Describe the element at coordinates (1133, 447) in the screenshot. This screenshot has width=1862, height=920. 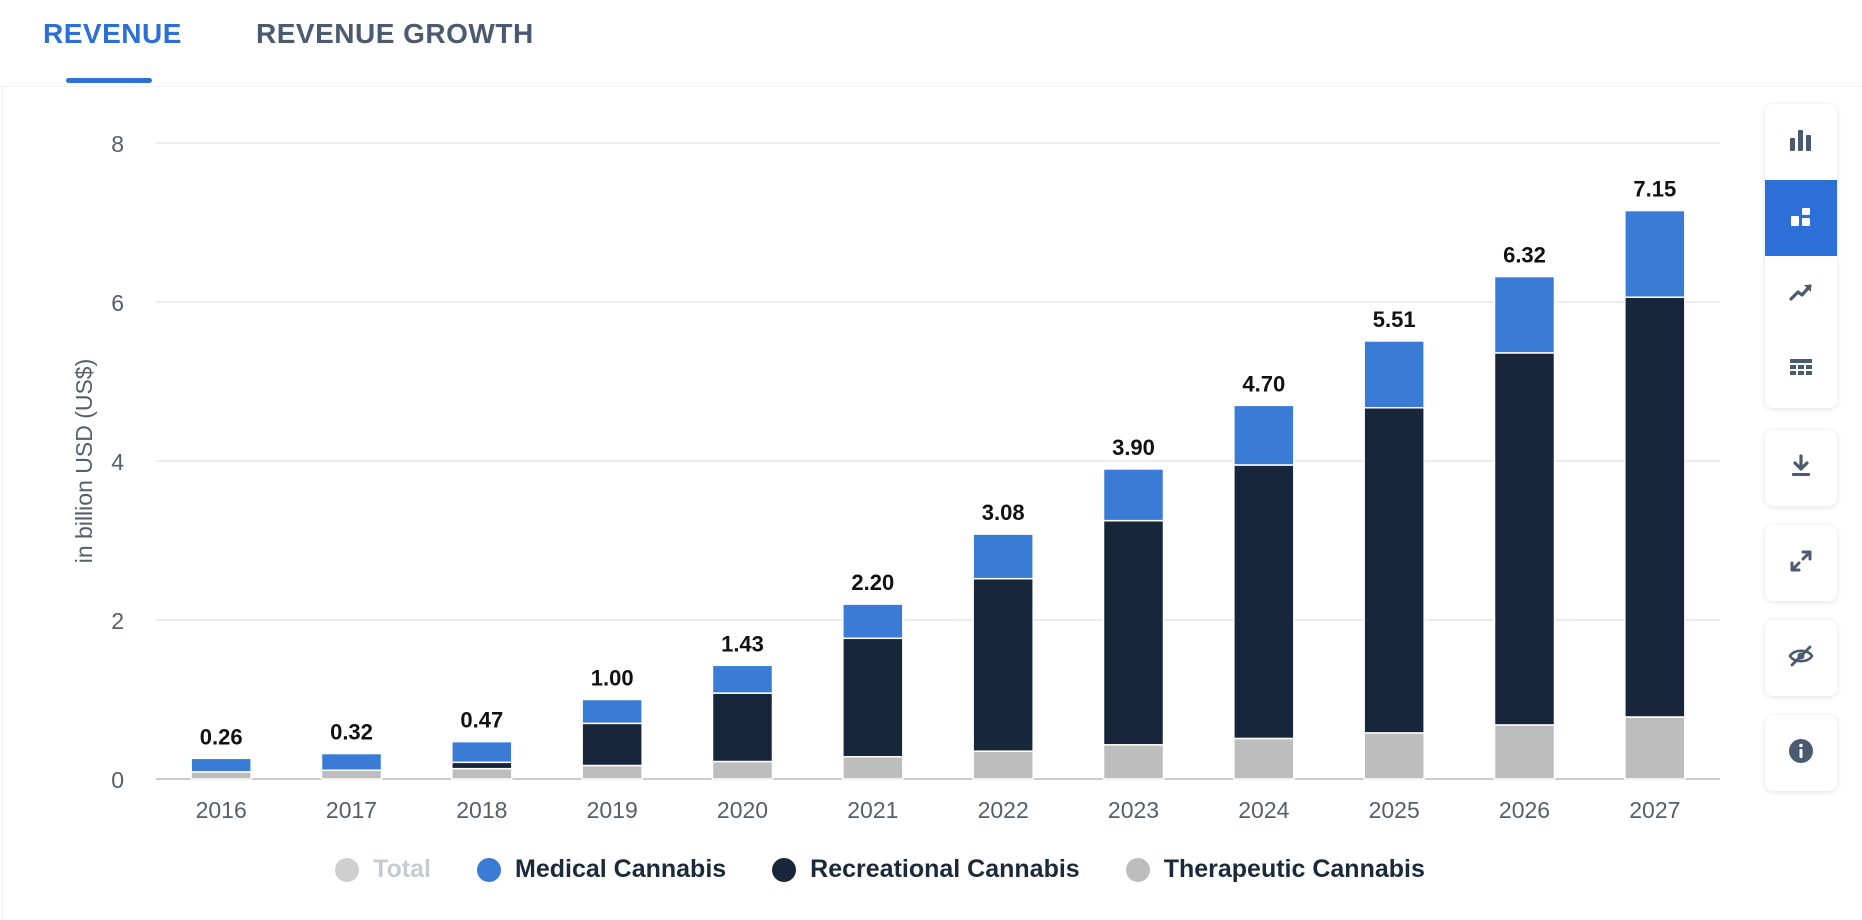
I see `total-data-label: 3.90` at that location.